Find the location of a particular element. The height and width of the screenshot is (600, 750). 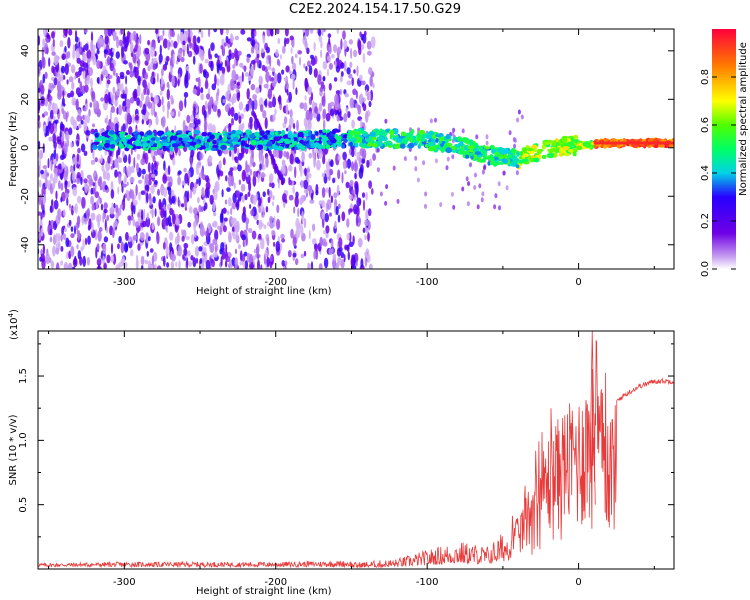

x-tick-label: -100 is located at coordinates (427, 282).